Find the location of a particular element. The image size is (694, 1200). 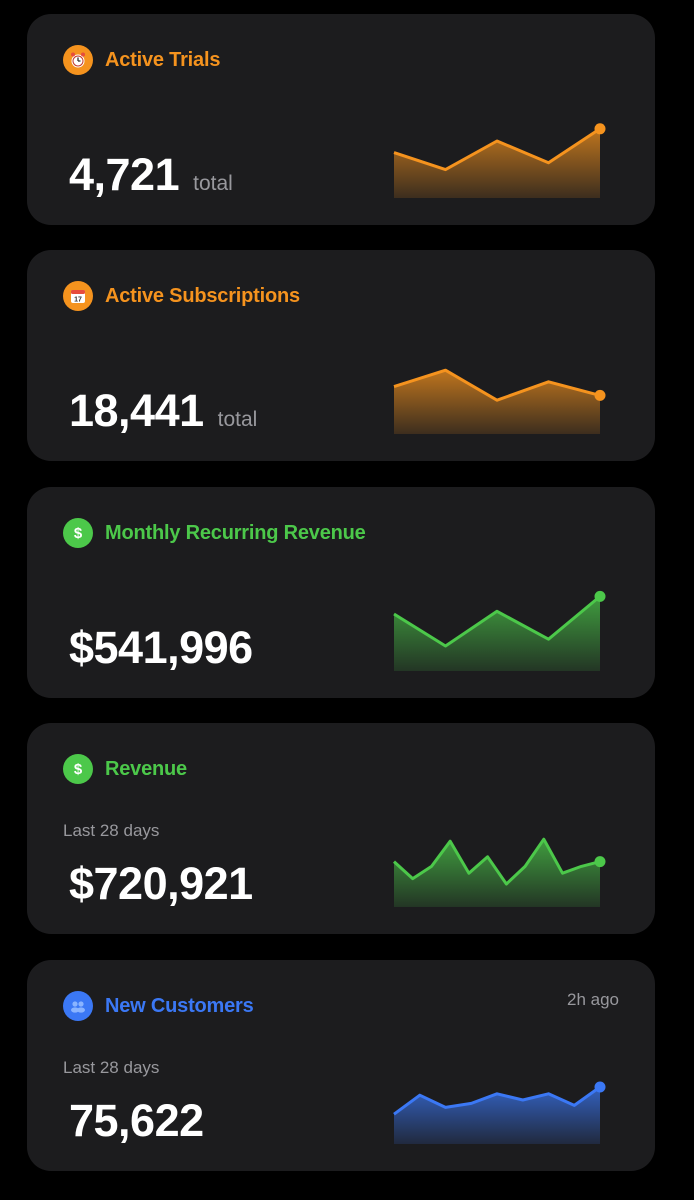

metric-value: $541,996 is located at coordinates (161, 647).